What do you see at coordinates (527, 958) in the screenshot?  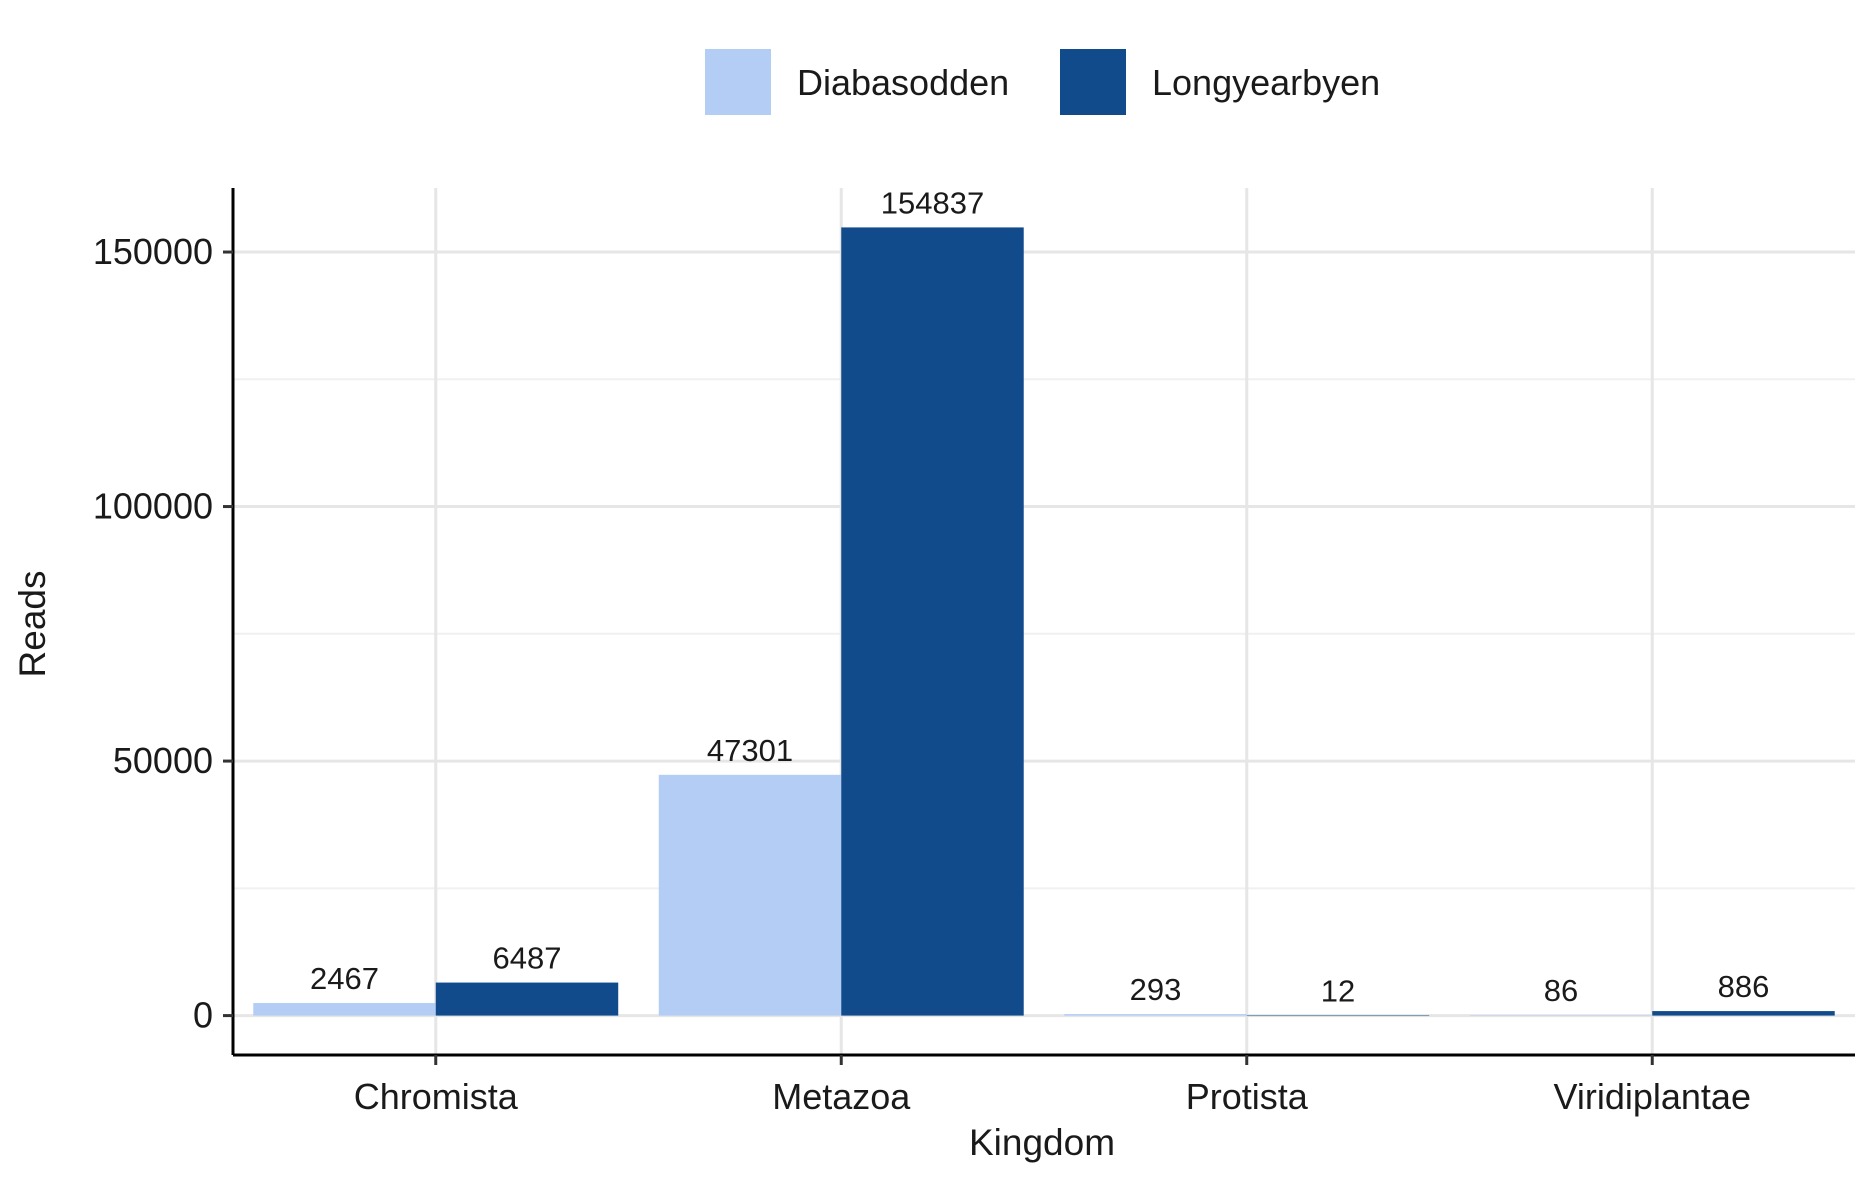 I see `data-label: 6487` at bounding box center [527, 958].